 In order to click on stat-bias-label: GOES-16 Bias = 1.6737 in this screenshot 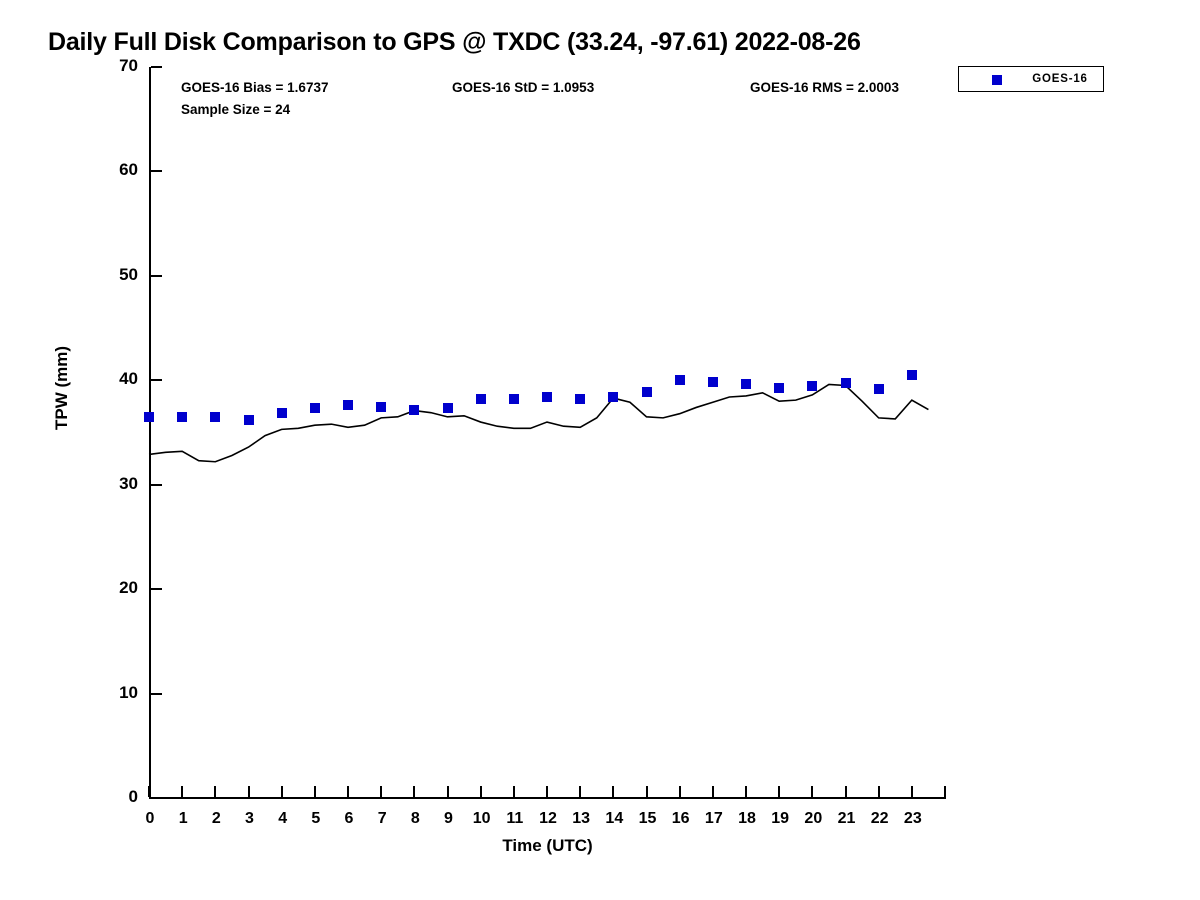, I will do `click(255, 87)`.